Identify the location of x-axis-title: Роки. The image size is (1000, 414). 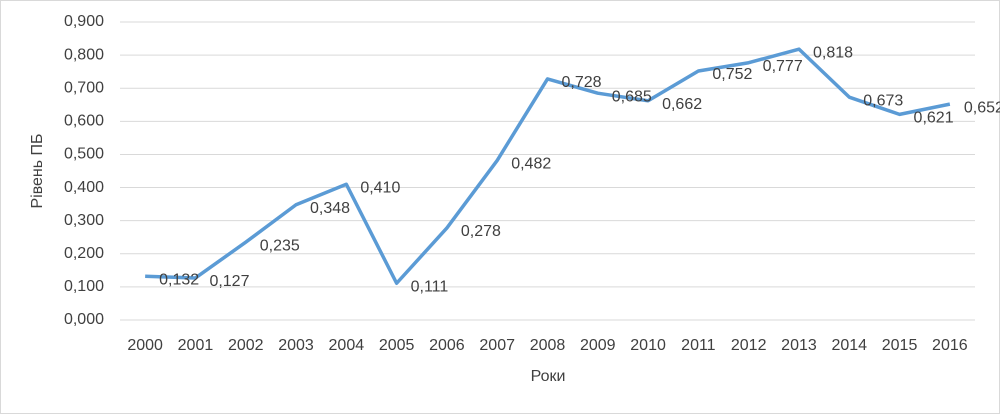
(548, 376).